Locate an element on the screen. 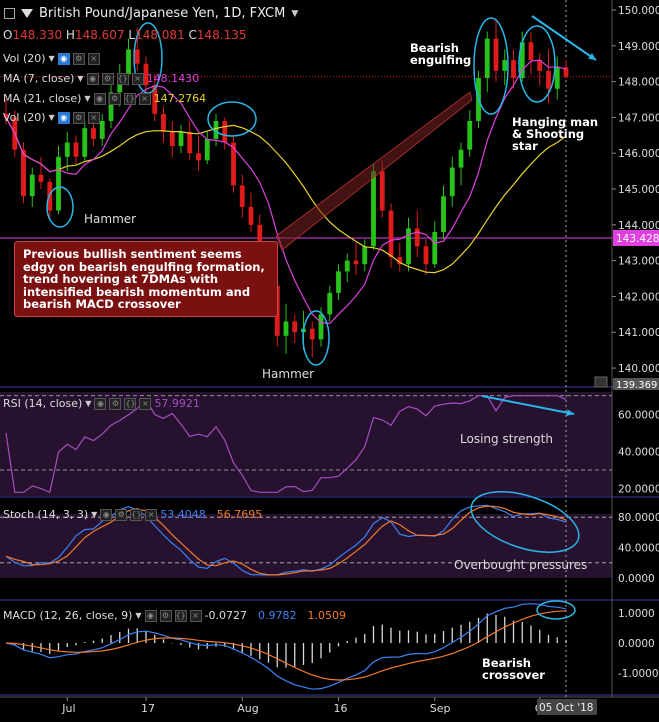 This screenshot has height=722, width=659. down-triangle-icon is located at coordinates (27, 13).